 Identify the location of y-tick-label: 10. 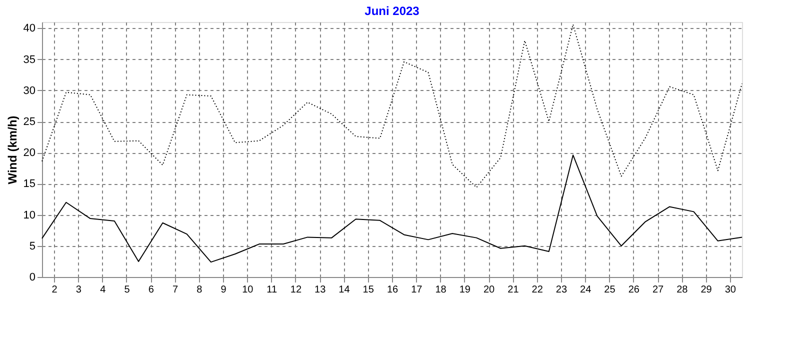
(29, 215).